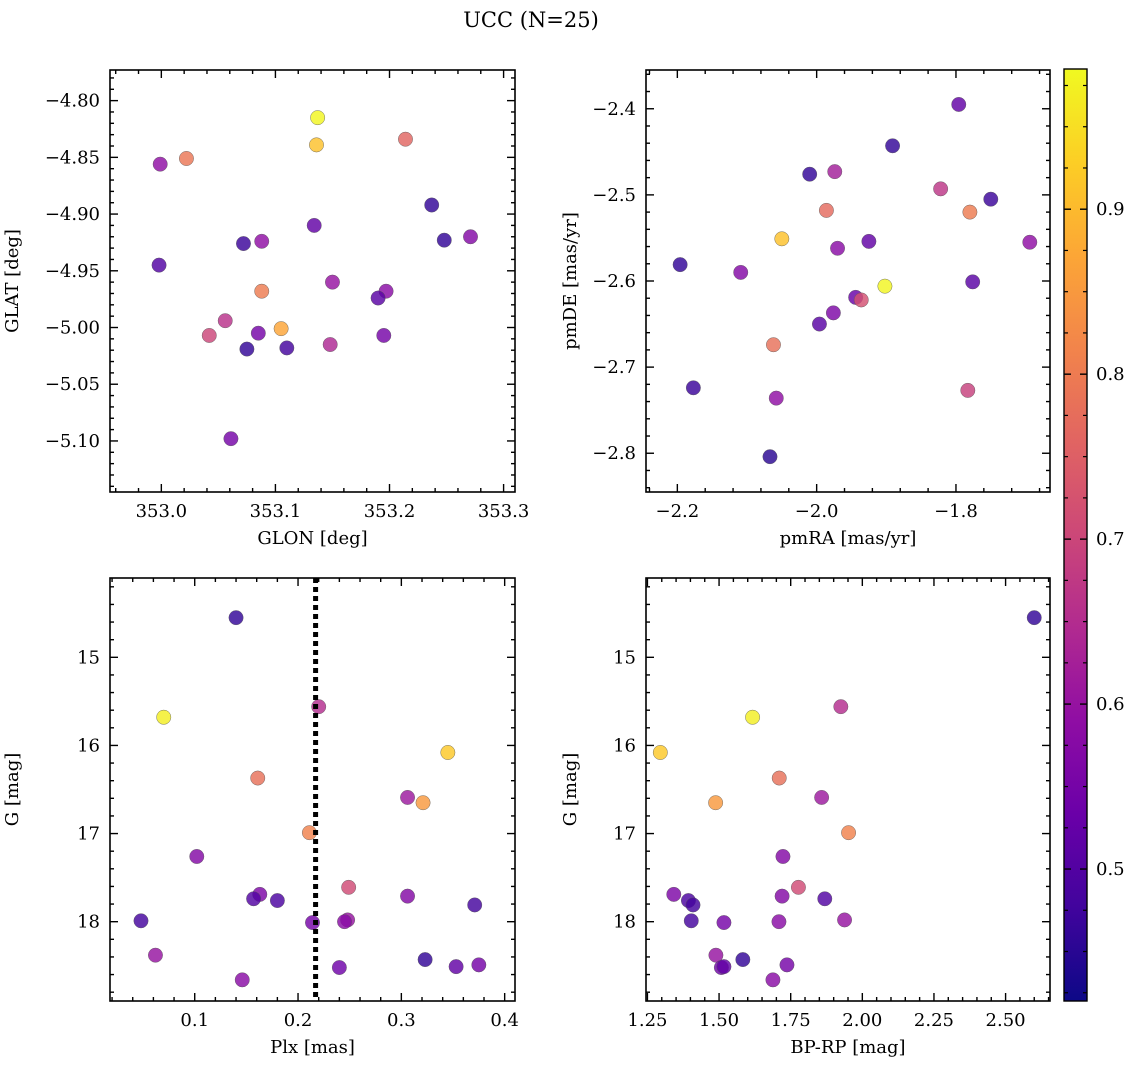 The image size is (1136, 1068). Describe the element at coordinates (390, 511) in the screenshot. I see `x-tick-label: 353.2` at that location.